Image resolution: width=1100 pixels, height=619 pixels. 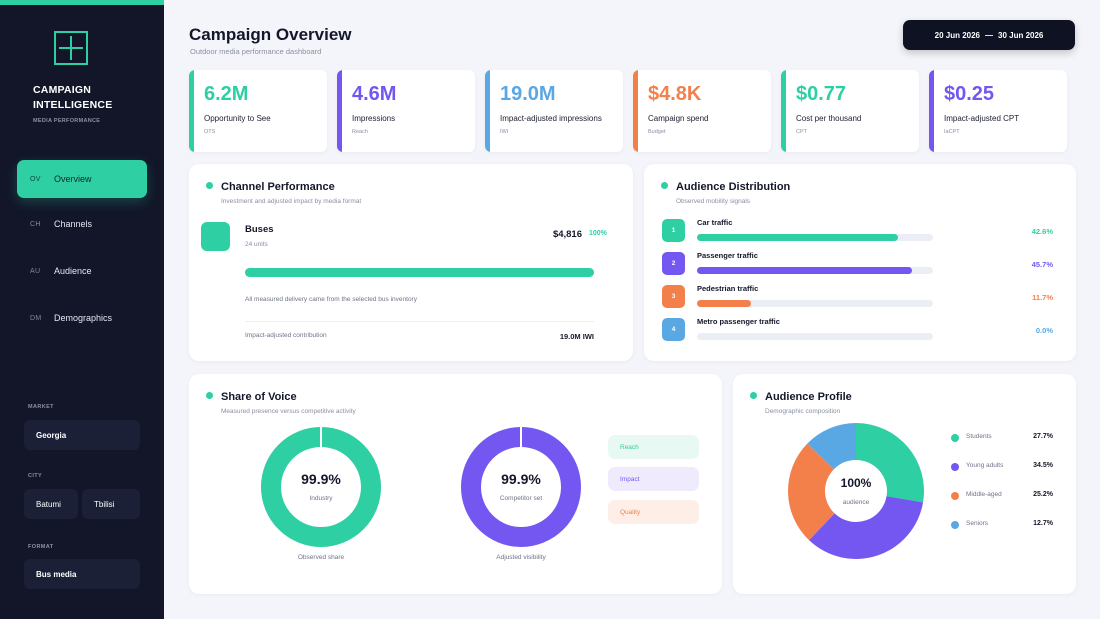 What do you see at coordinates (554, 111) in the screenshot?
I see `kpi-card-iwi: 19.0M Impact-adjusted impressions IWI` at bounding box center [554, 111].